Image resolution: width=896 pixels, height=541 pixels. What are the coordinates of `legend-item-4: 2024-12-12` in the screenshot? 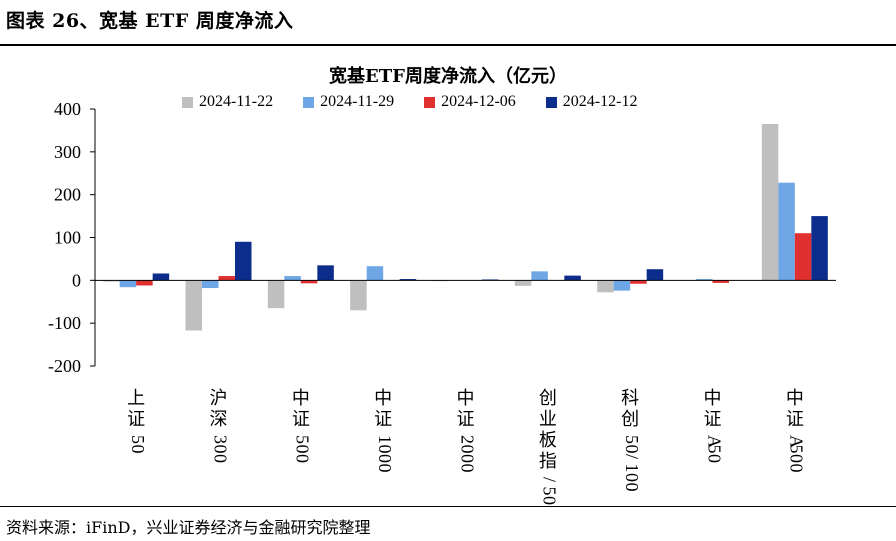 It's located at (591, 102).